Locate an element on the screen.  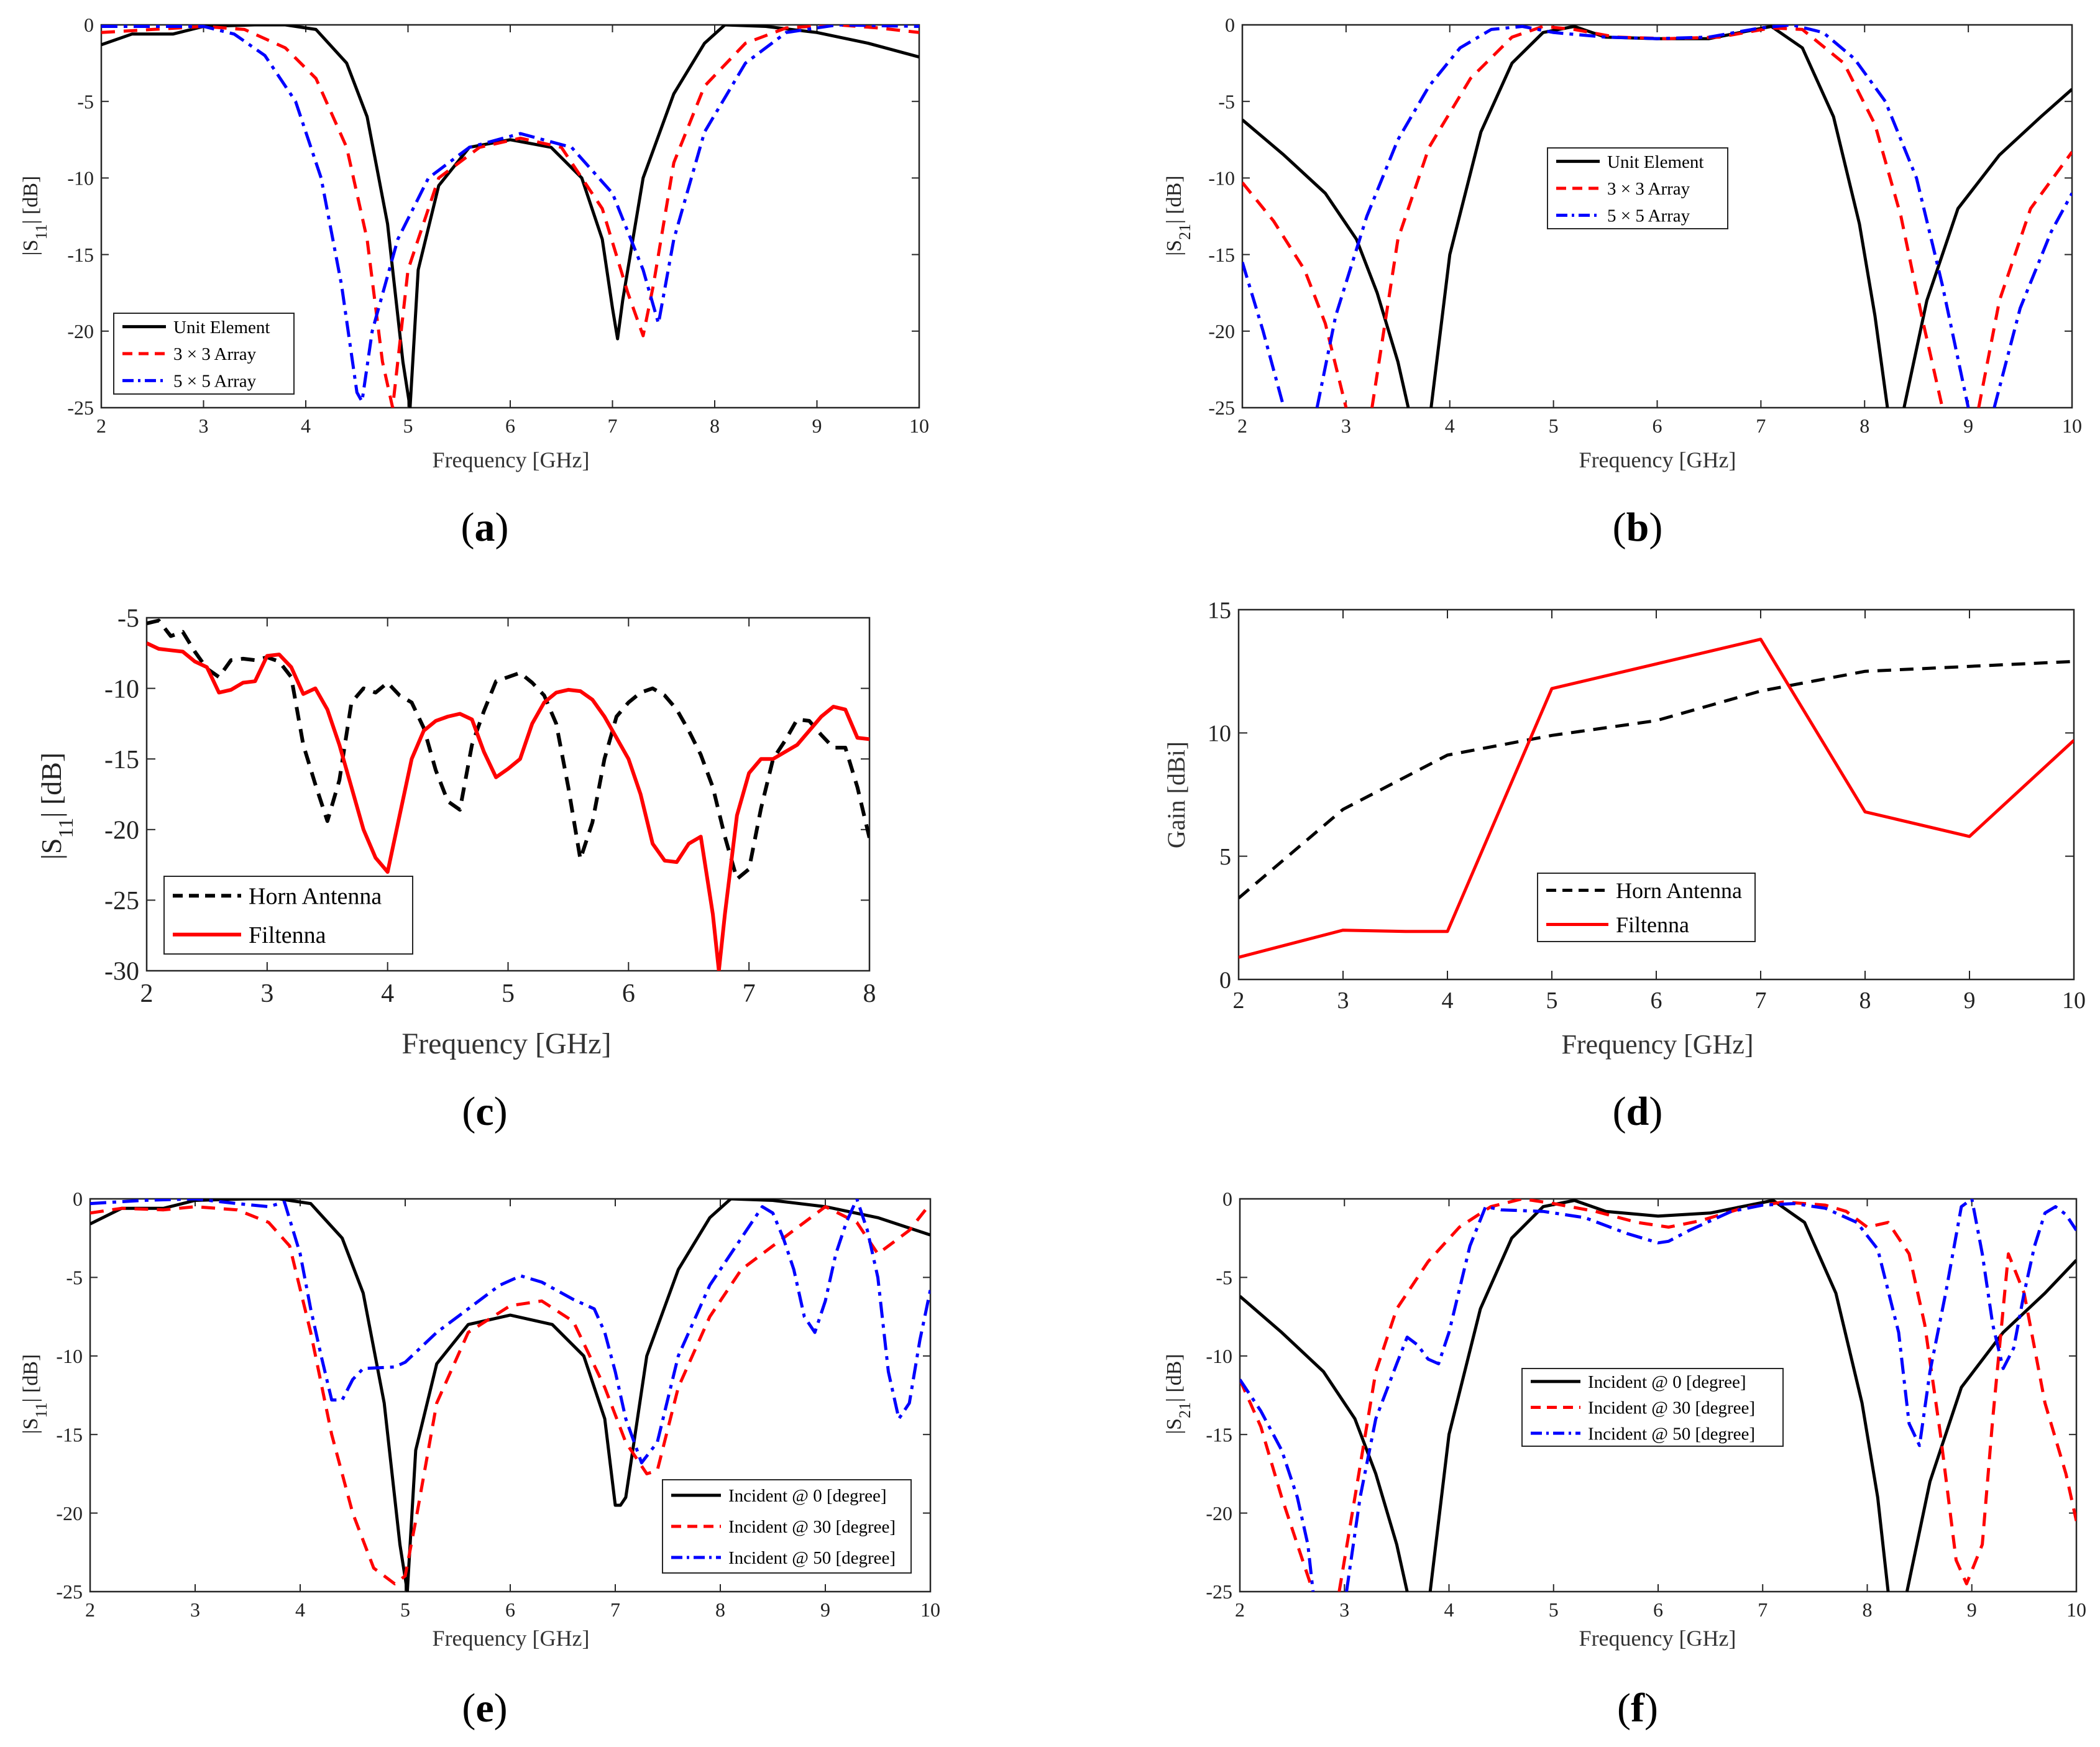
legend: Unit Element 3 × 3 Array 5 × 5 Array is located at coordinates (204, 354).